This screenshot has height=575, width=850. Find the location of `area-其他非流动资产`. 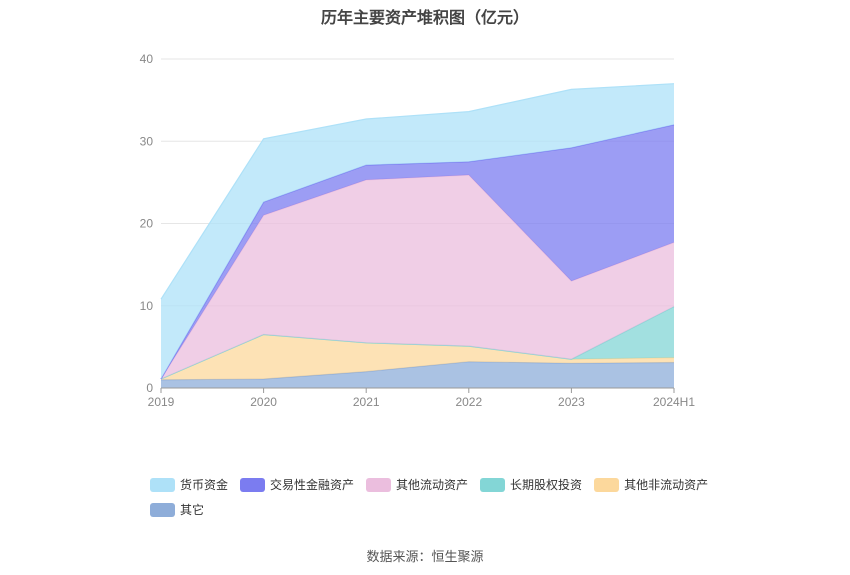

area-其他非流动资产 is located at coordinates (417, 357).